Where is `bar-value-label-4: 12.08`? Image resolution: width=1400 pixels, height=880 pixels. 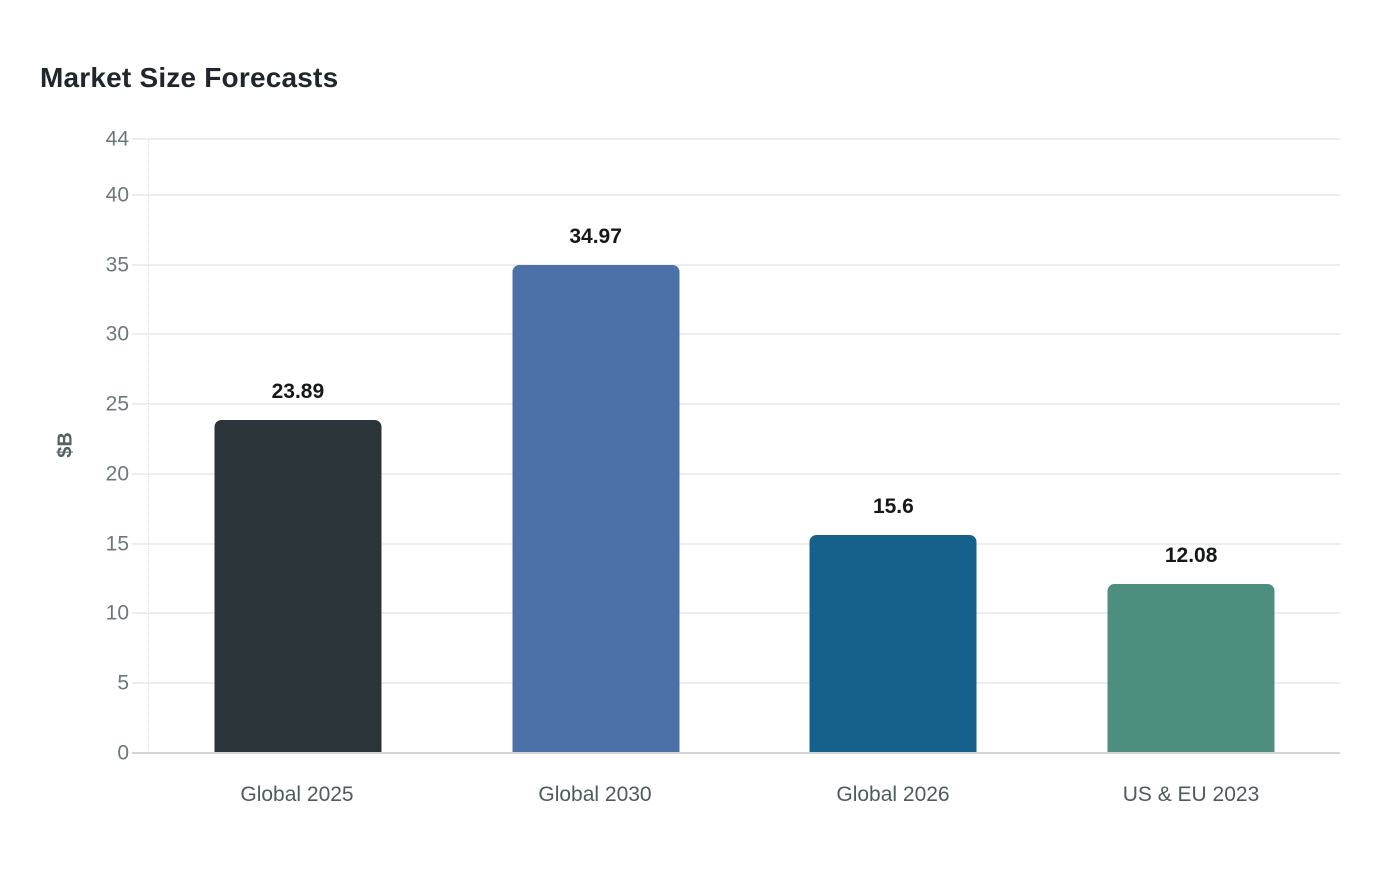 bar-value-label-4: 12.08 is located at coordinates (1191, 556).